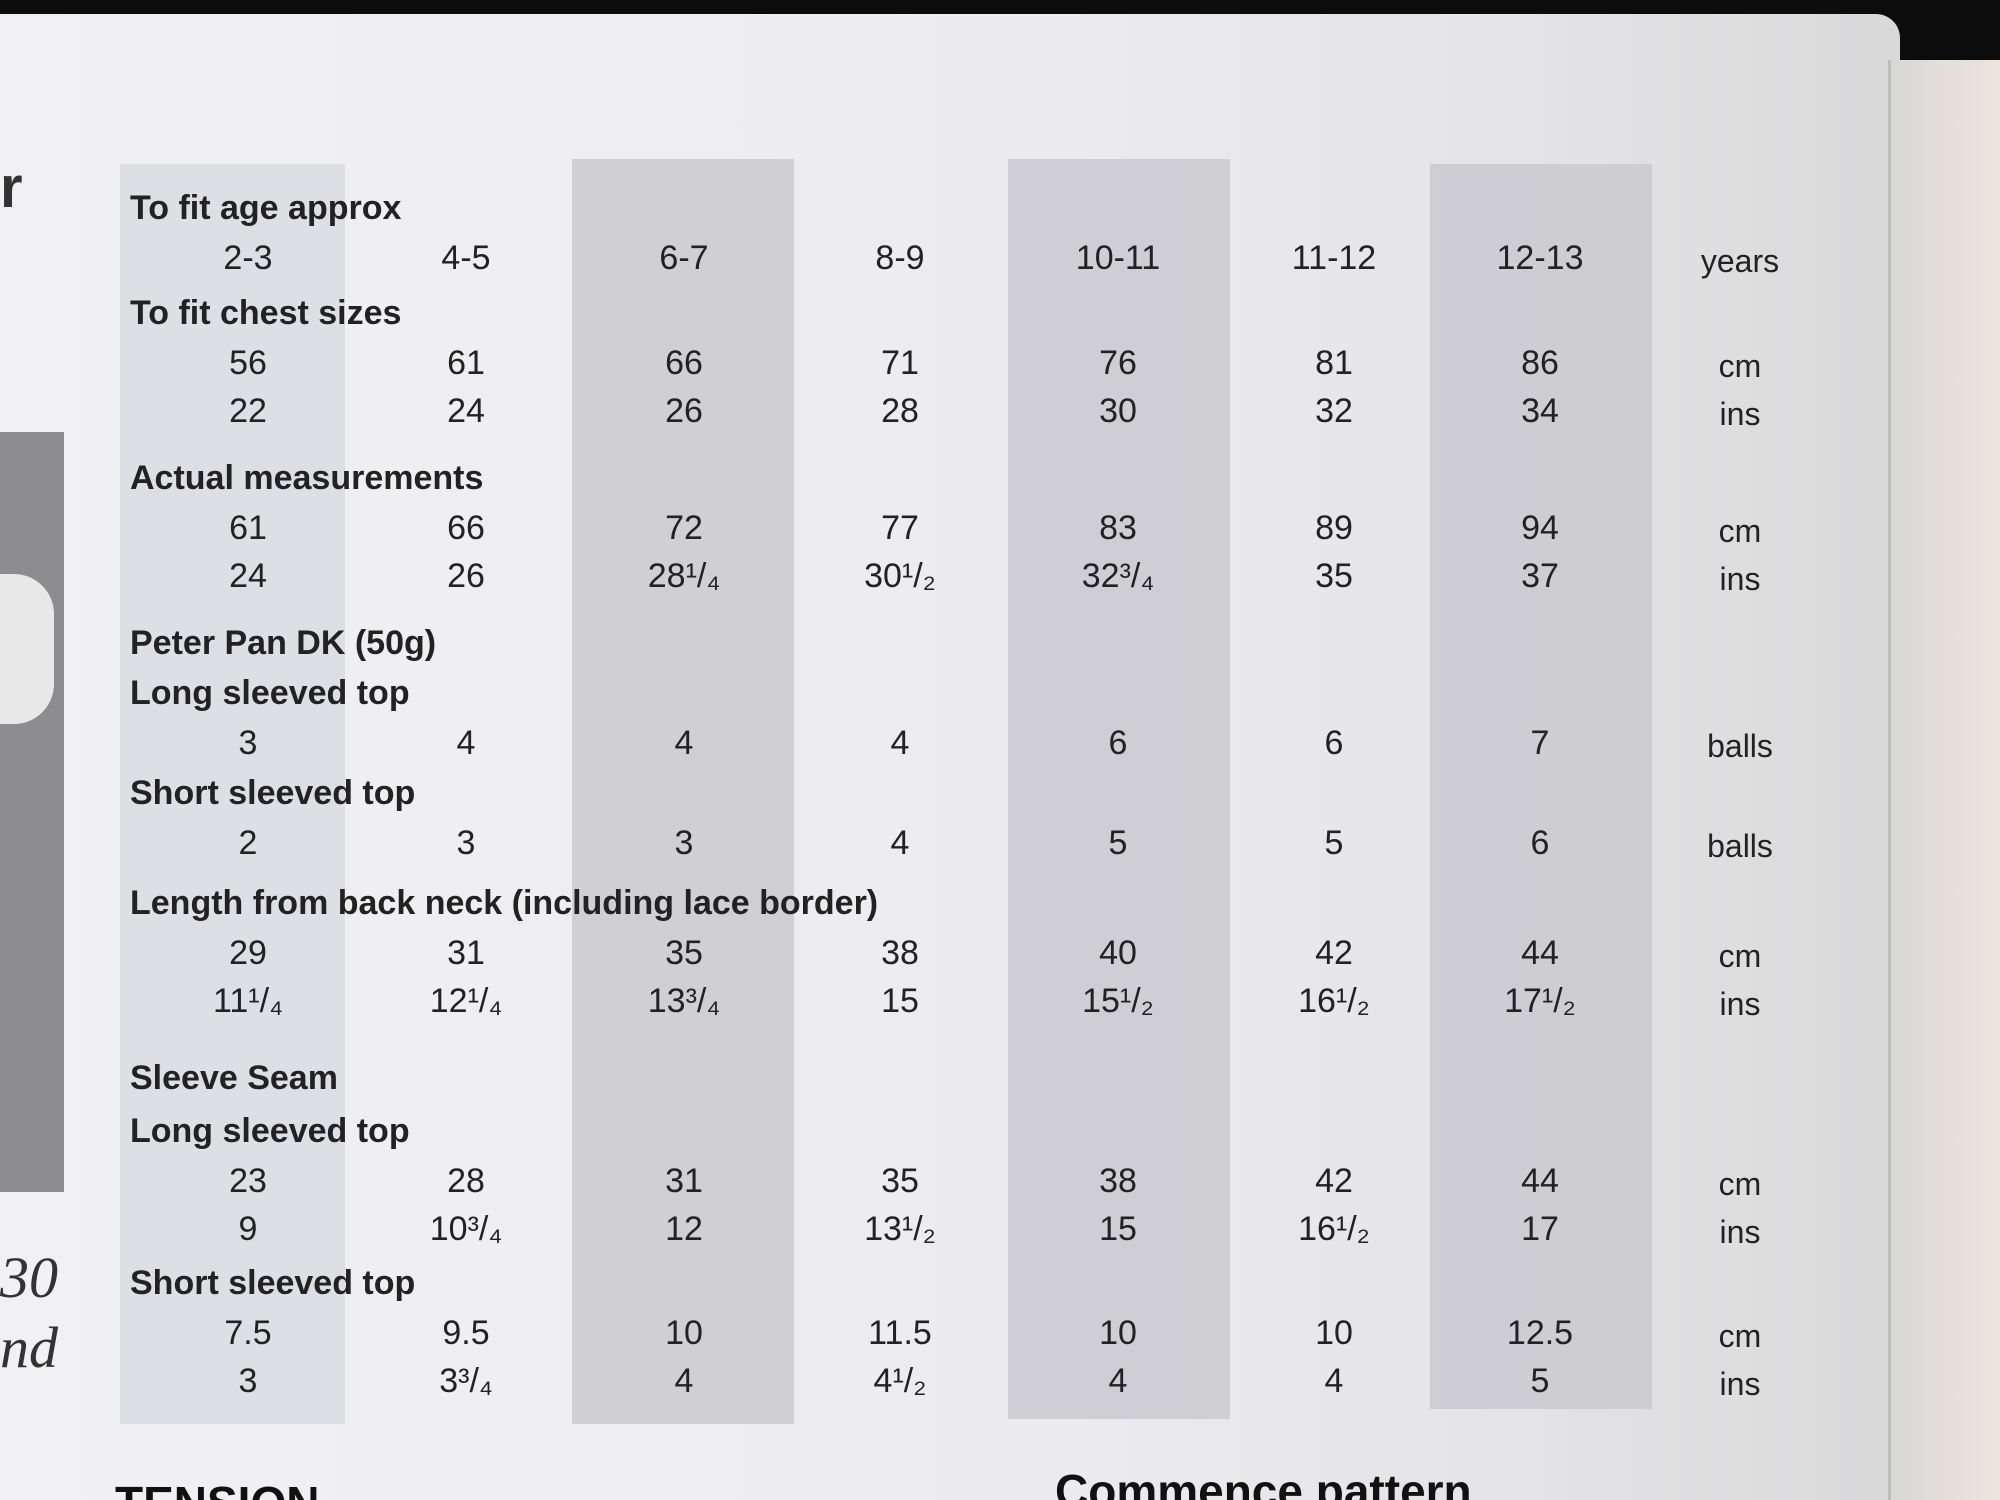 Image resolution: width=2000 pixels, height=1500 pixels. I want to click on size-value-cell: 42, so click(1334, 953).